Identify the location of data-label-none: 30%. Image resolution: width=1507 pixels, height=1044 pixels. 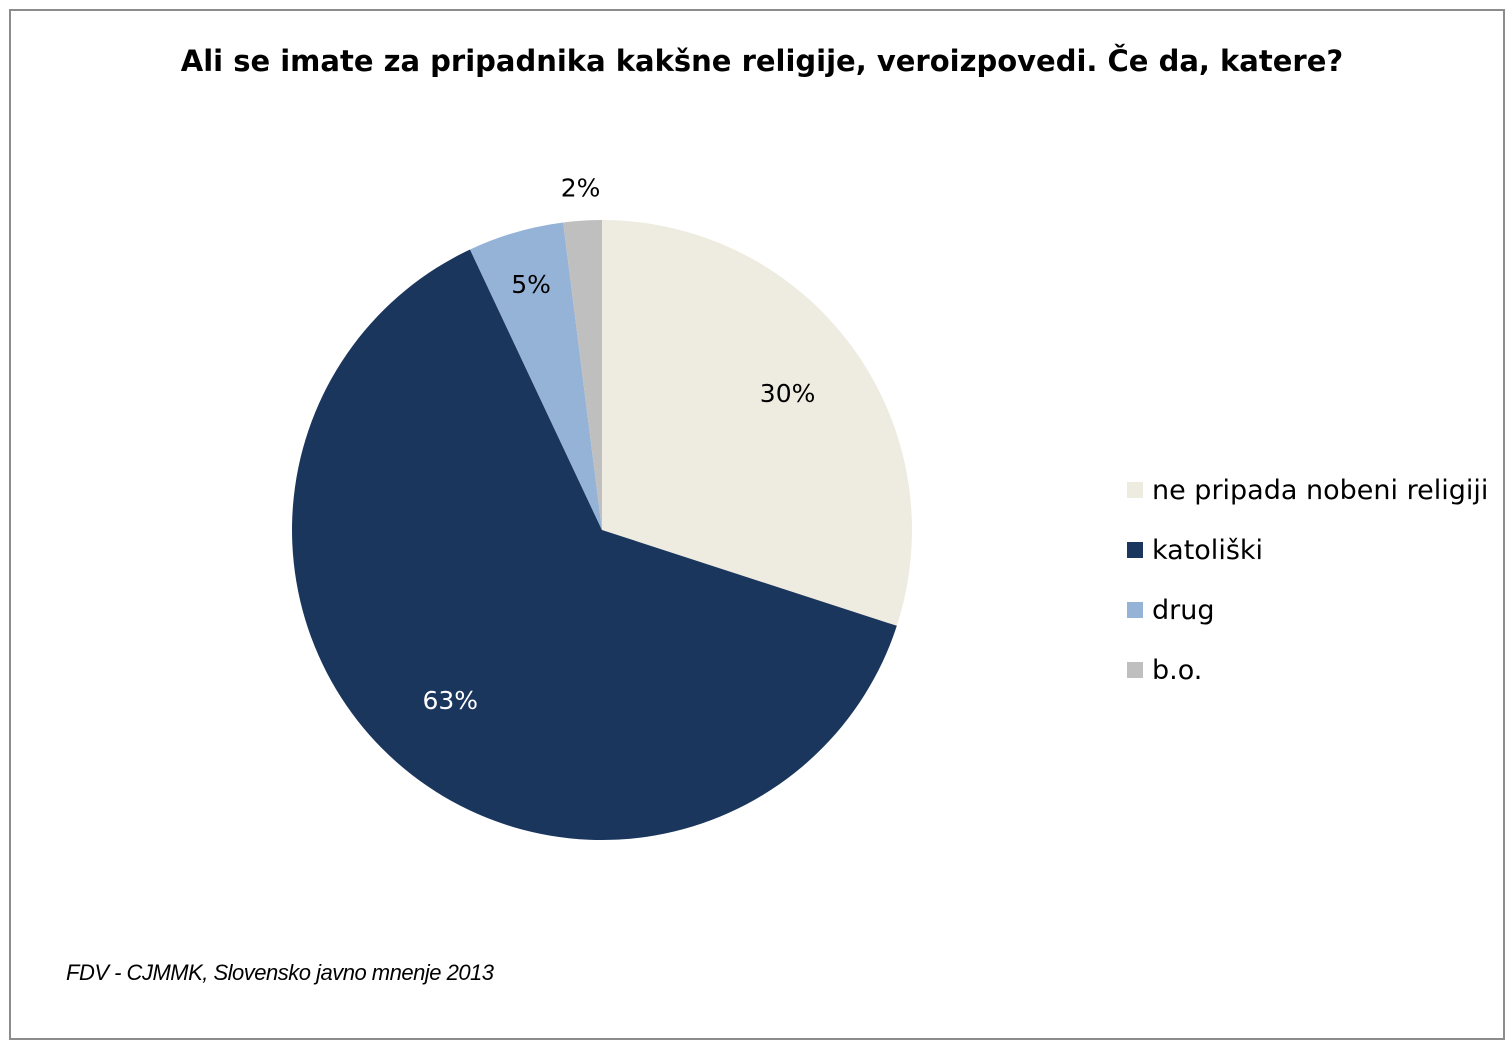
(788, 393).